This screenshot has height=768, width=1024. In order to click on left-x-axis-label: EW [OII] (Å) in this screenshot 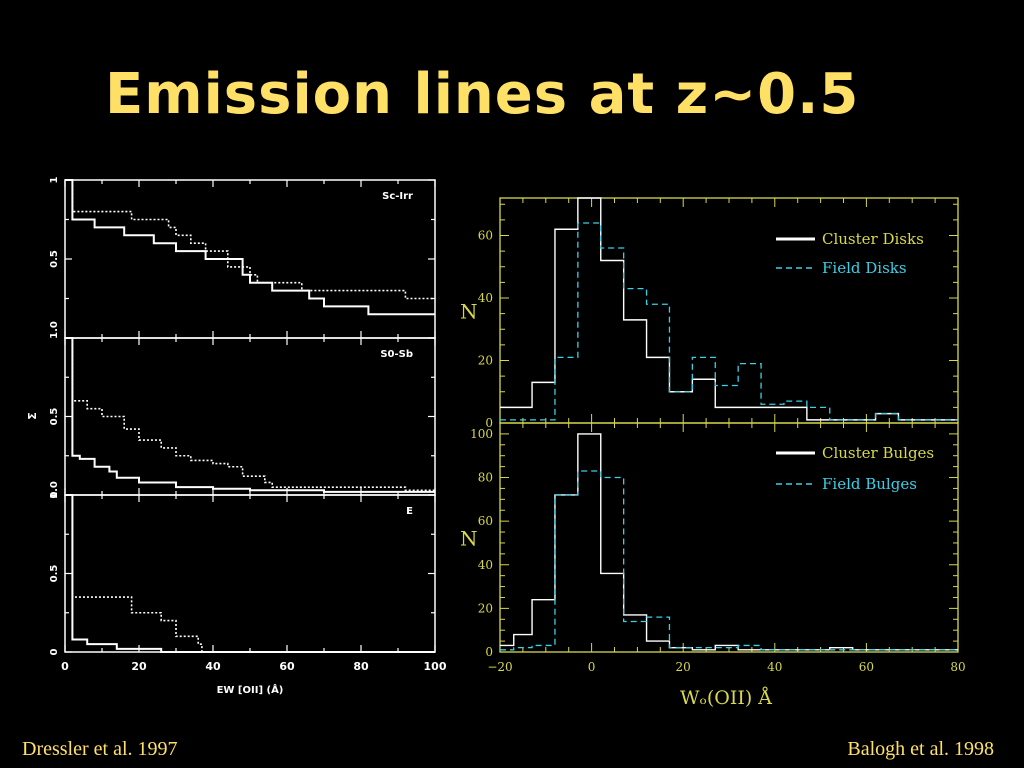, I will do `click(250, 689)`.